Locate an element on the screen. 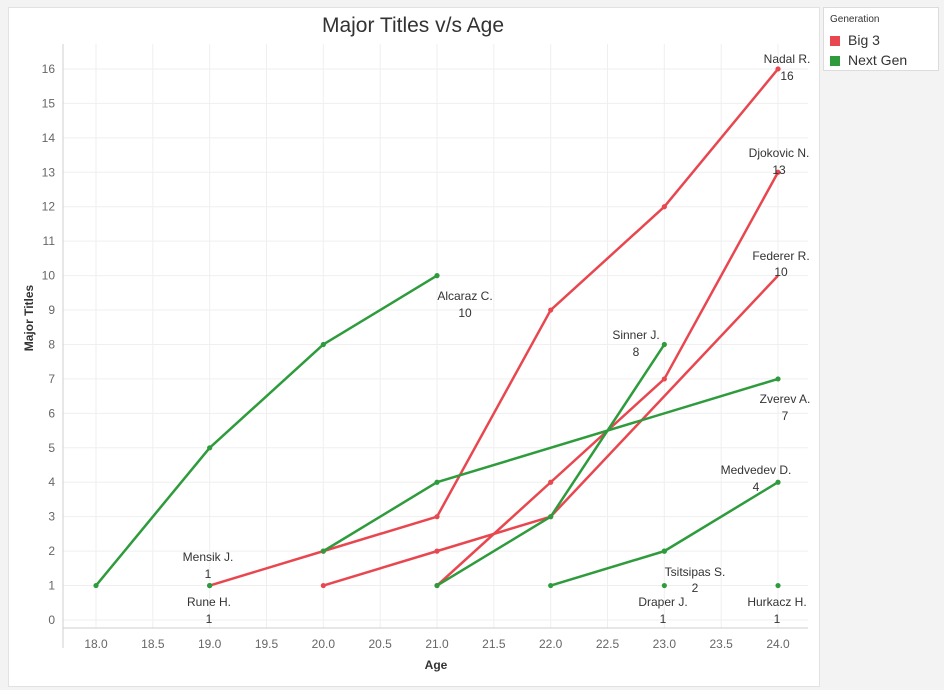  name-label-draper-j: Draper J. is located at coordinates (662, 602).